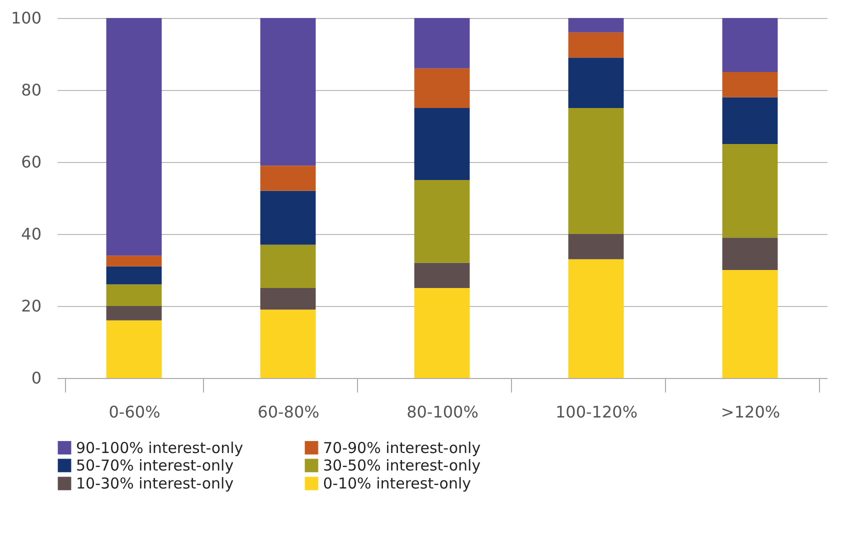 The height and width of the screenshot is (552, 845). What do you see at coordinates (134, 412) in the screenshot?
I see `x-tick-label: 0-60%` at bounding box center [134, 412].